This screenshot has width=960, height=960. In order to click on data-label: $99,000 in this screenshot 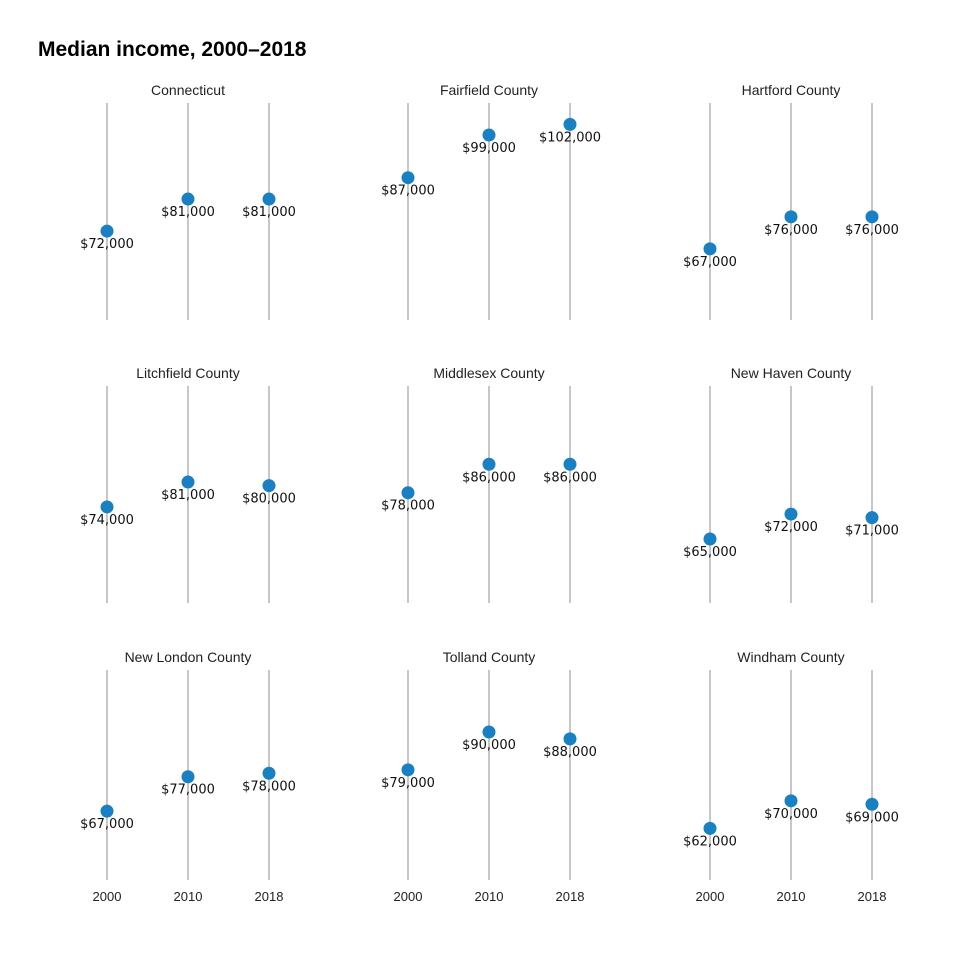, I will do `click(489, 148)`.